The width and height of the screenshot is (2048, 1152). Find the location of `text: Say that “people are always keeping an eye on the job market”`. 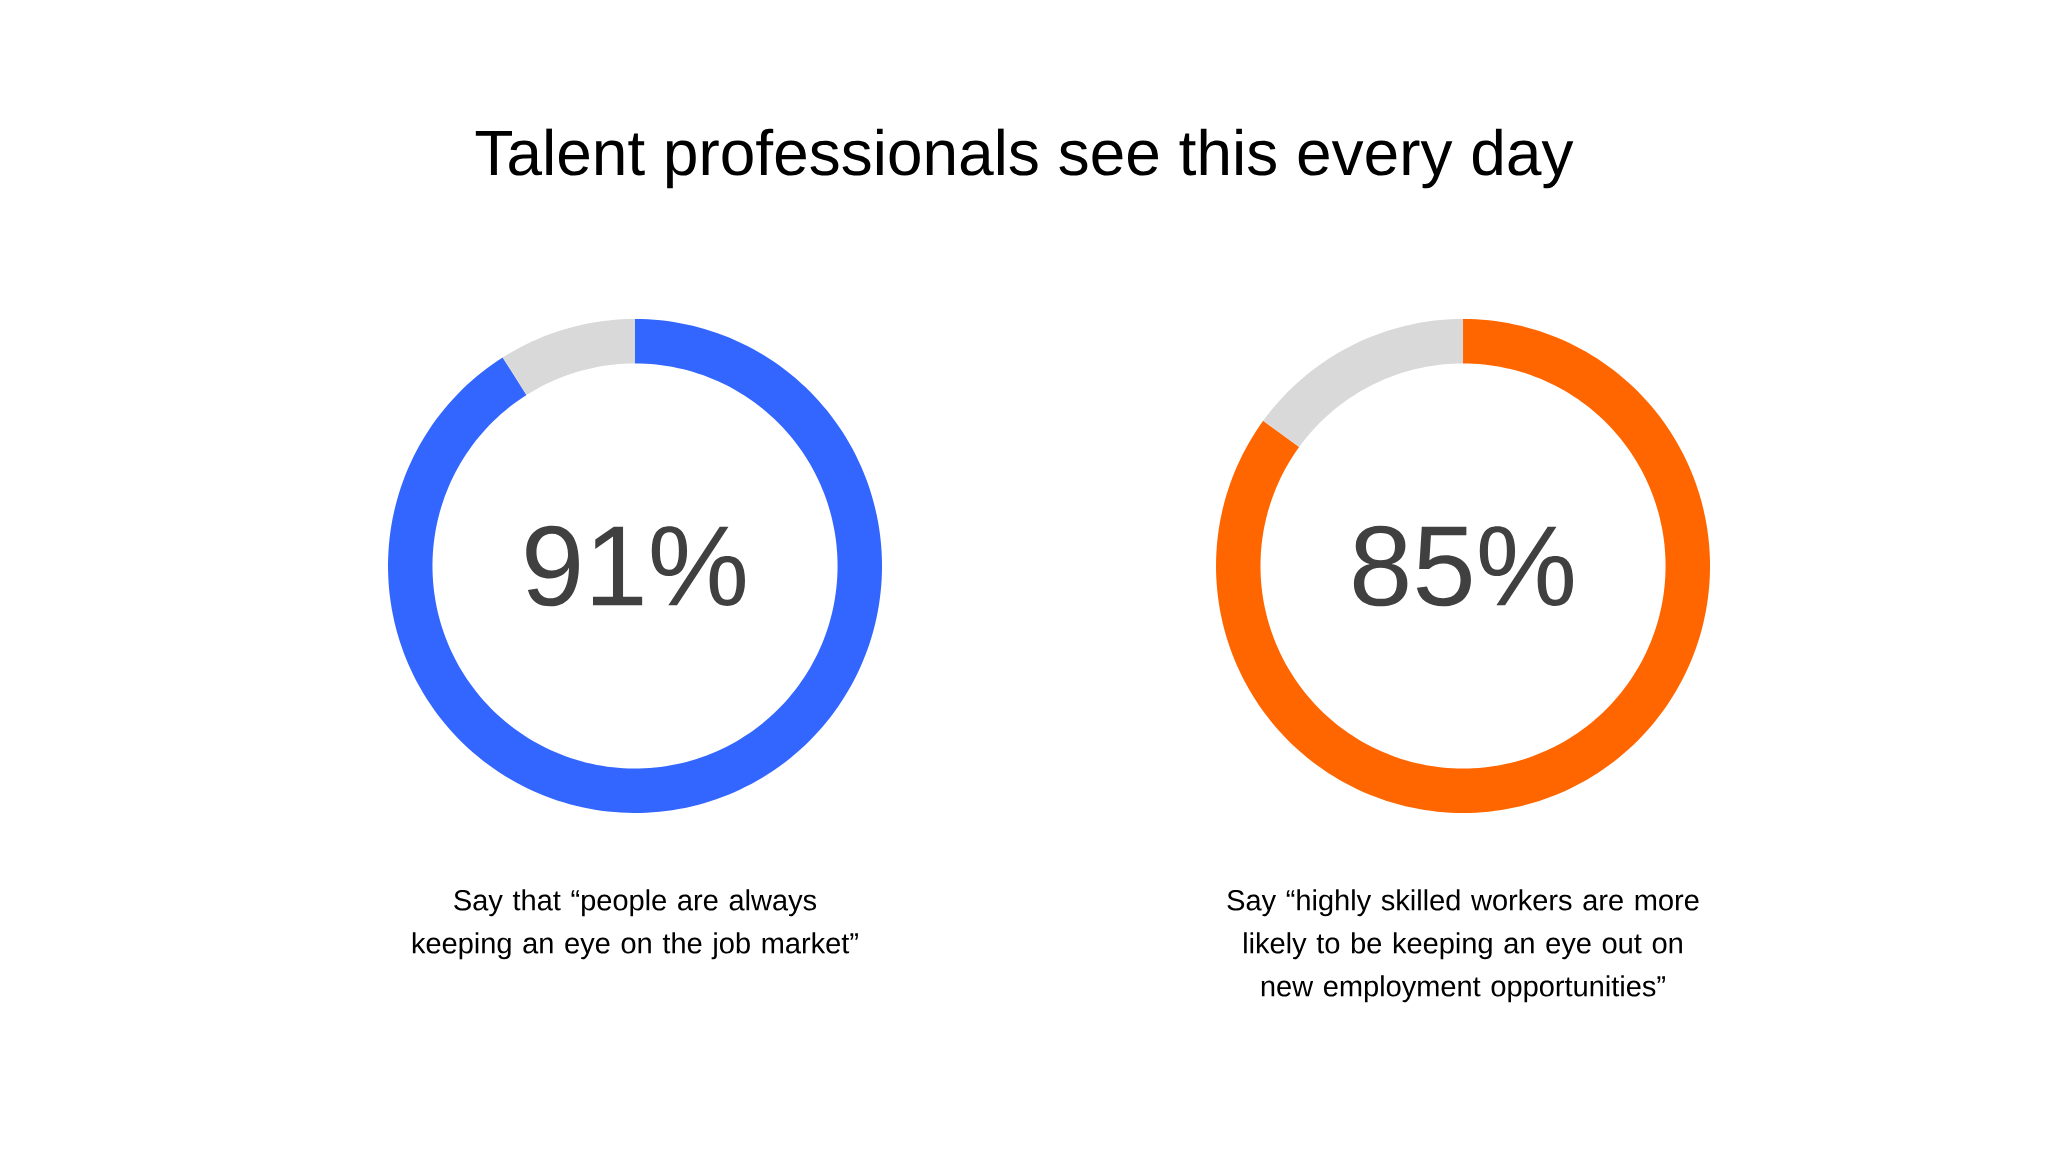

text: Say that “people are always keeping an eye on the job market” is located at coordinates (635, 924).